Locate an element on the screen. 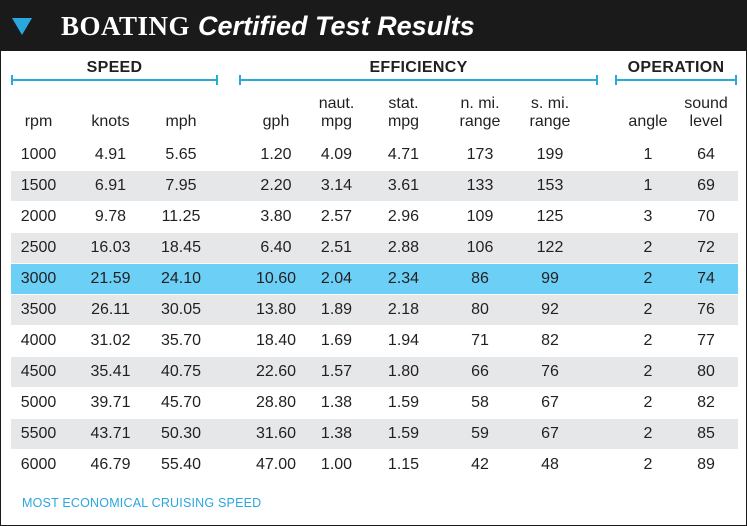 The image size is (747, 526). cell-rpm: 6000 is located at coordinates (38, 464).